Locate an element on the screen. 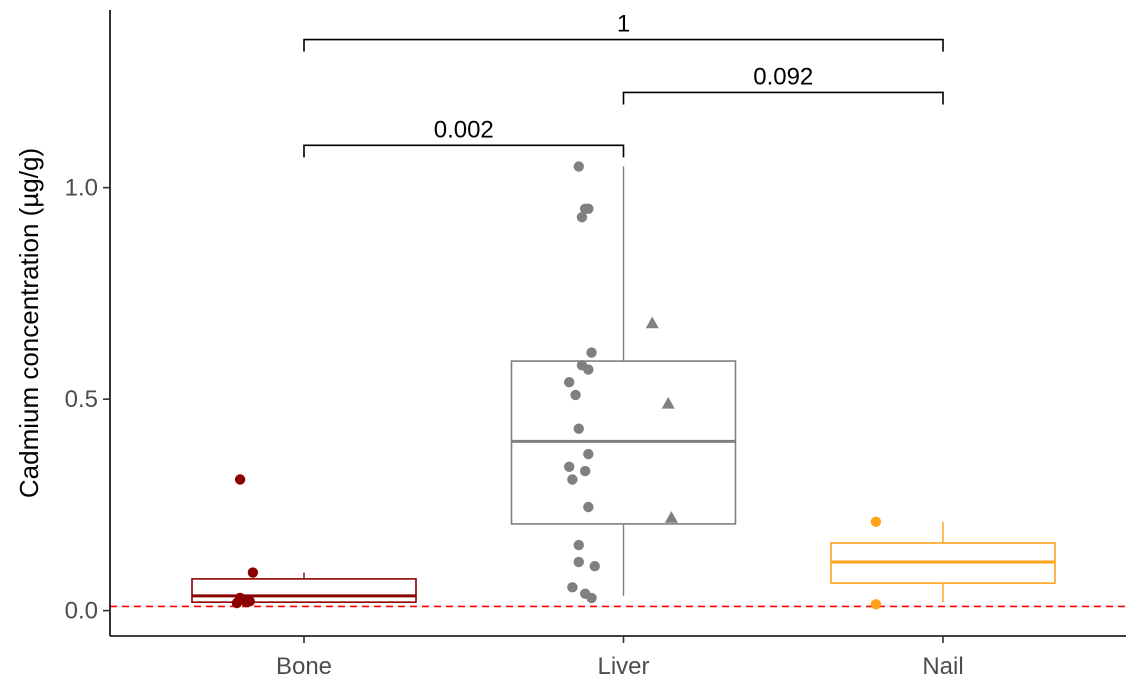  p-value-label: 0.092 is located at coordinates (783, 76).